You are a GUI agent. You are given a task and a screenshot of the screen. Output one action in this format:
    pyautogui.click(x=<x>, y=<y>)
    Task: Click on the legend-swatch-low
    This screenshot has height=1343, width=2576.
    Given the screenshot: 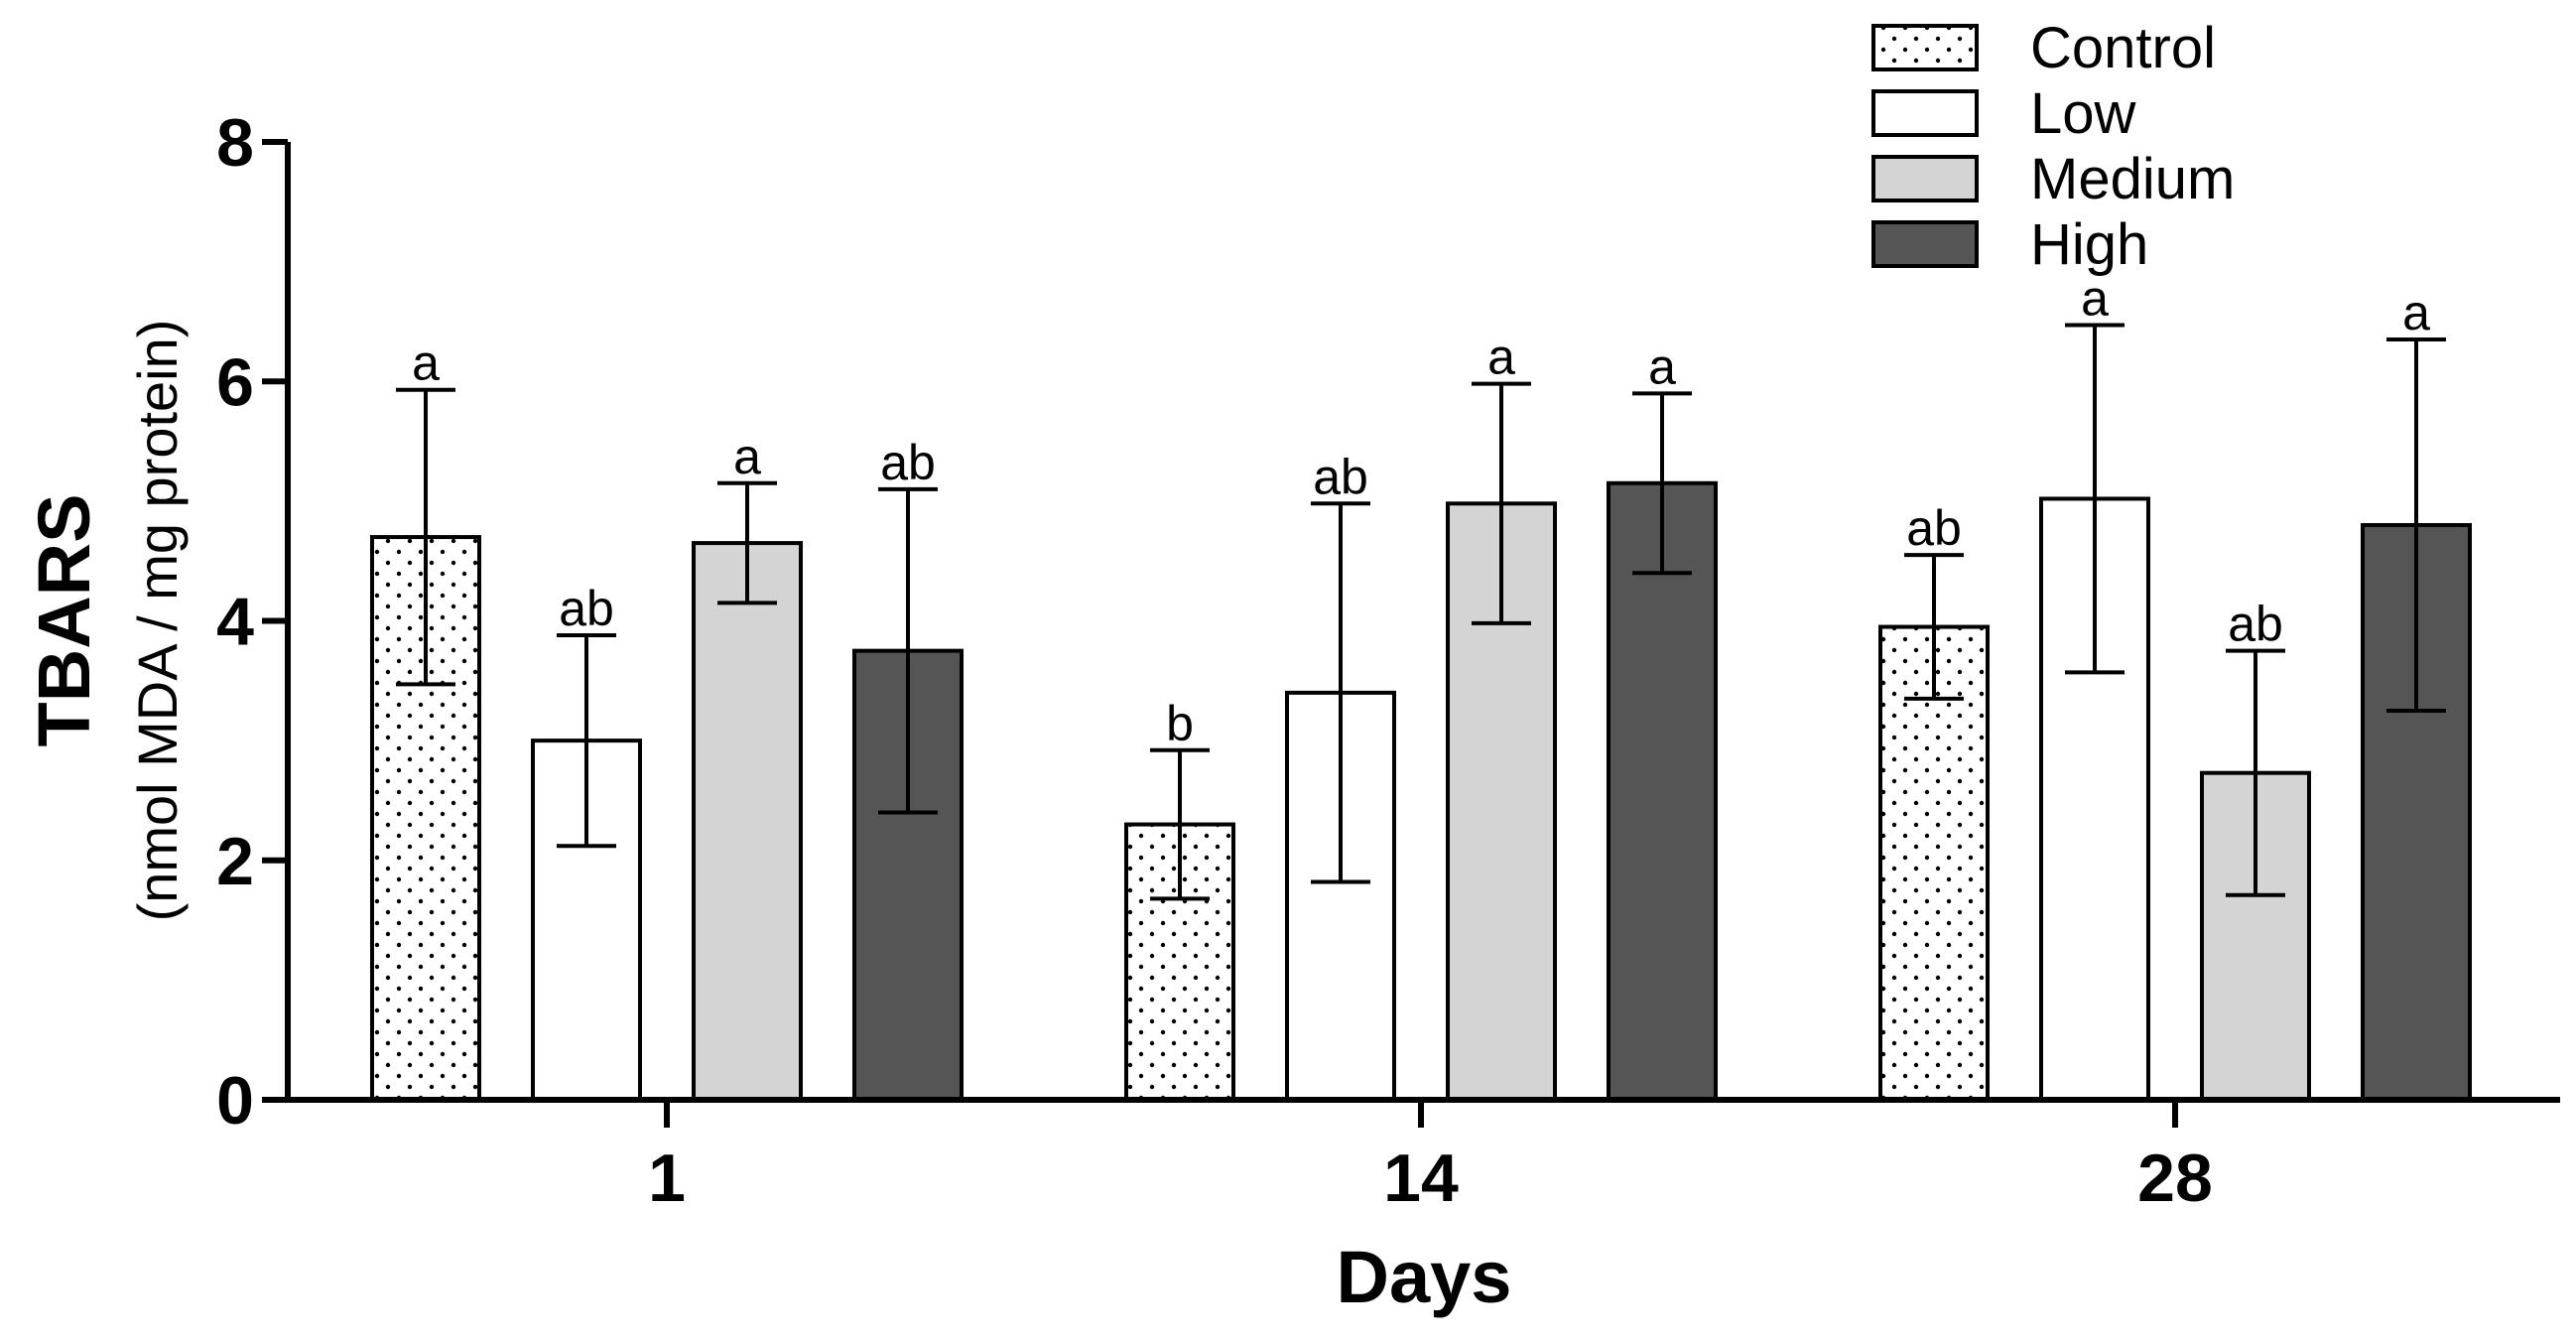 What is the action you would take?
    pyautogui.click(x=1925, y=113)
    